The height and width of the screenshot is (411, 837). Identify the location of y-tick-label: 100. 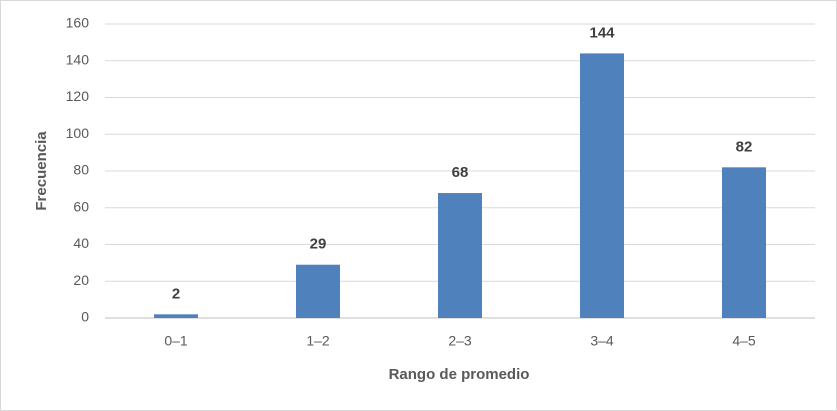
(78, 133).